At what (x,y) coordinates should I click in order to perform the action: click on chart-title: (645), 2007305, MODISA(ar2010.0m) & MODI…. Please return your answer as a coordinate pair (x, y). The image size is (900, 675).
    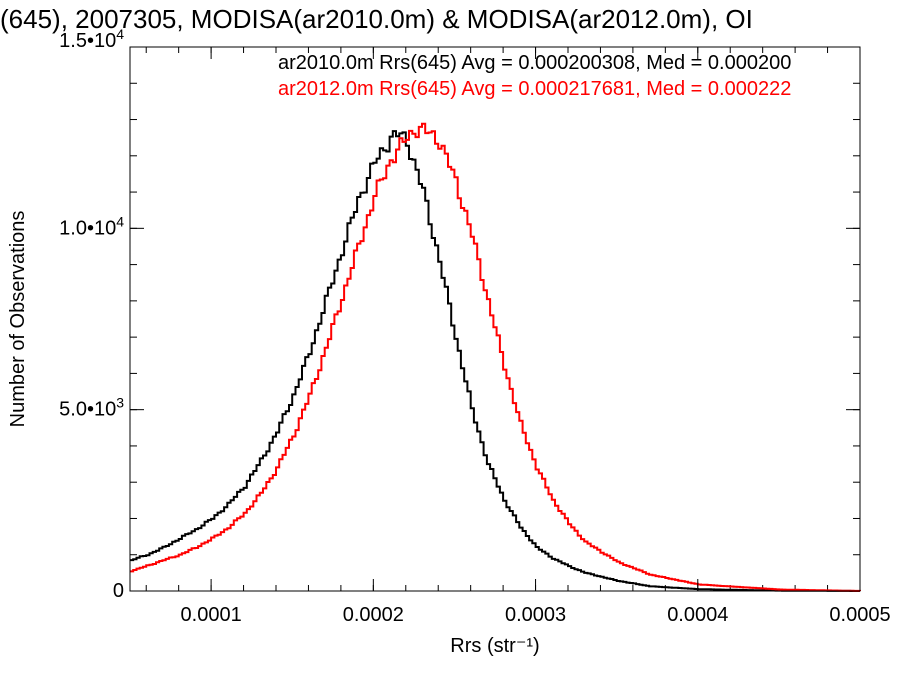
    Looking at the image, I should click on (376, 19).